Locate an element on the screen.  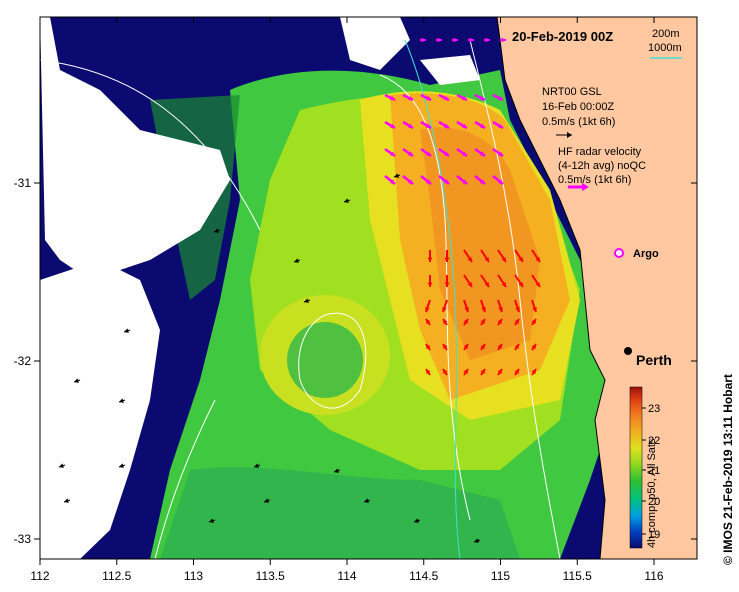
radar-legend-line2: (4-12h avg) noQC is located at coordinates (602, 166).